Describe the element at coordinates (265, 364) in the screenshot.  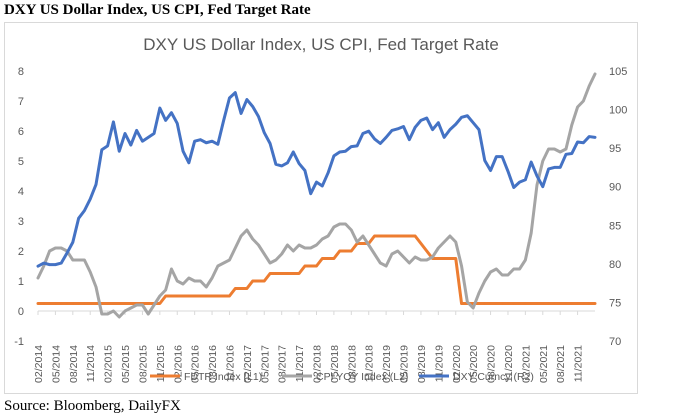
I see `x-tick-label: 05/2017` at that location.